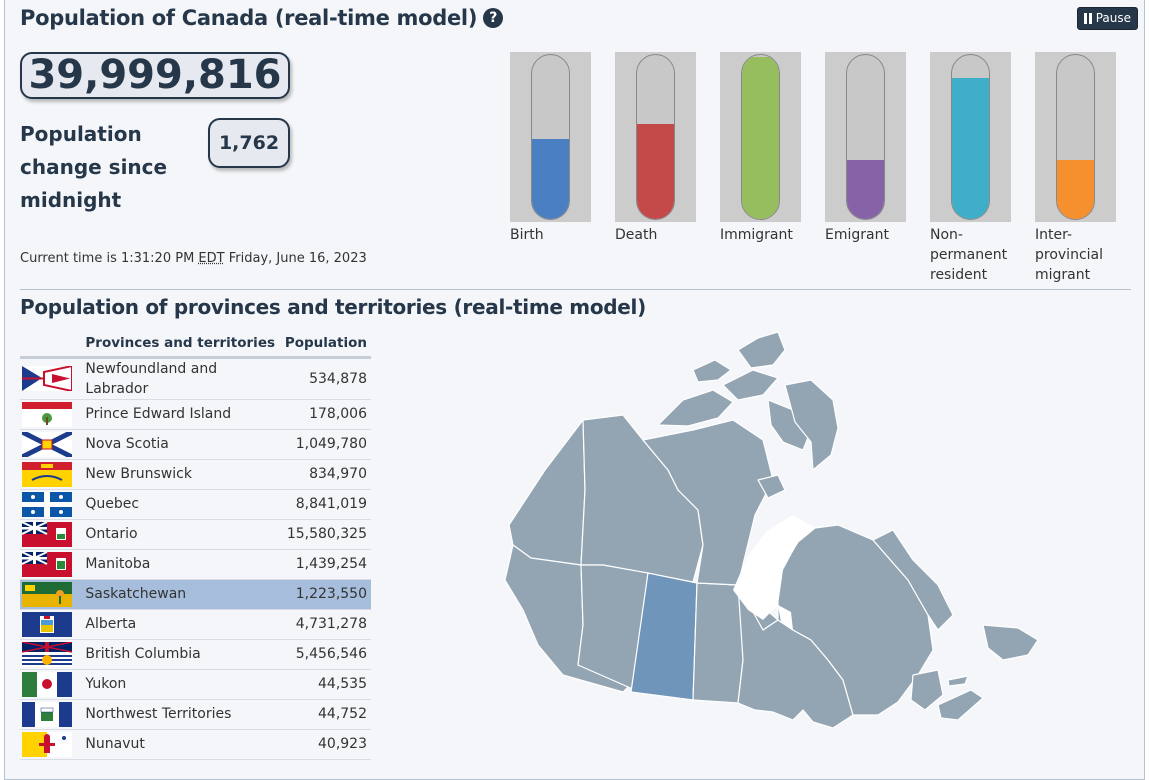 Image resolution: width=1149 pixels, height=780 pixels. I want to click on nt-flag-icon, so click(47, 714).